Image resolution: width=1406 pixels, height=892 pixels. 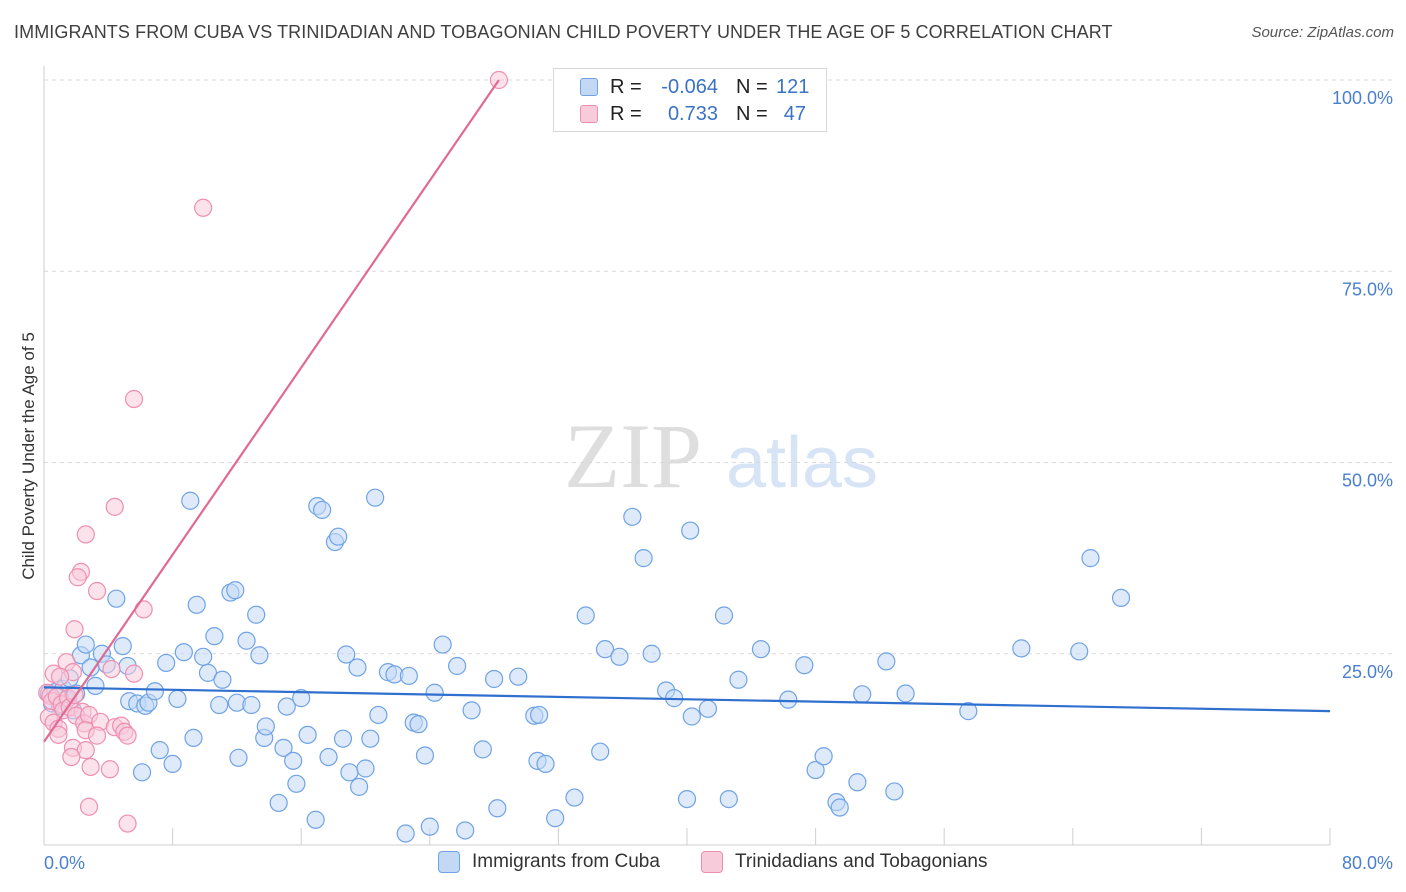 I want to click on correlation-legend: R = -0.064 N = 121 R = 0.733 N = 47, so click(x=690, y=100).